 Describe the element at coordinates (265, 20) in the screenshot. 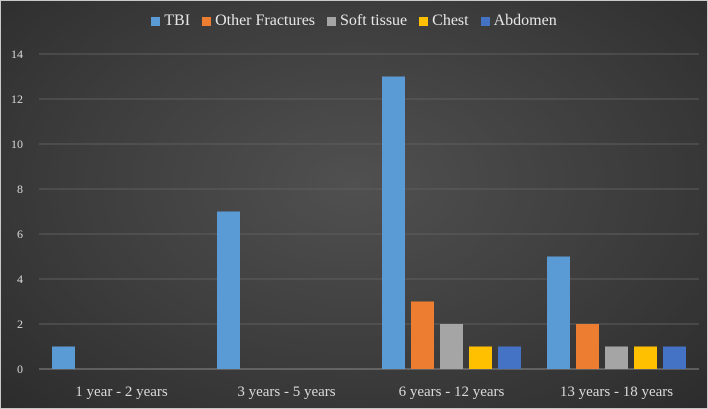

I see `legend-label: Other Fractures` at that location.